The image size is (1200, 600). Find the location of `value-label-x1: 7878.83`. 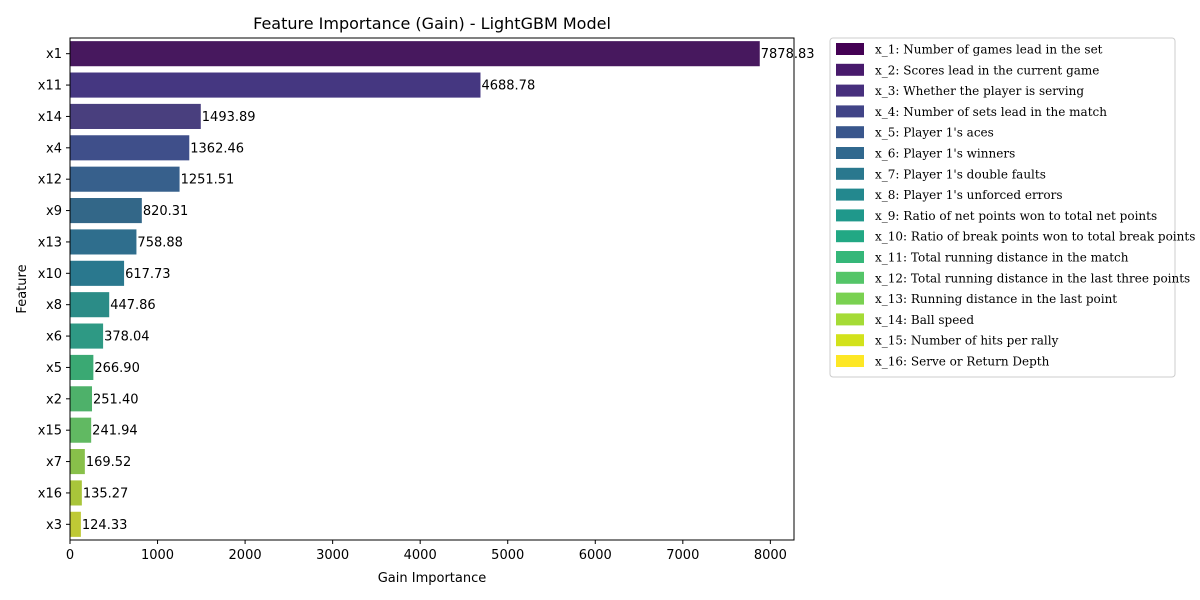

value-label-x1: 7878.83 is located at coordinates (788, 54).